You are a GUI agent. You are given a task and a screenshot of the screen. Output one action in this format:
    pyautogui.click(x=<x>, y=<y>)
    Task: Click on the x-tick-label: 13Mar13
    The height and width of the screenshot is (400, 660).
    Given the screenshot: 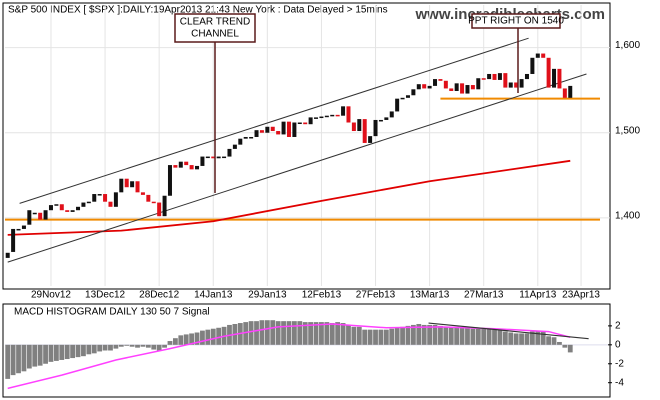 What is the action you would take?
    pyautogui.click(x=430, y=295)
    